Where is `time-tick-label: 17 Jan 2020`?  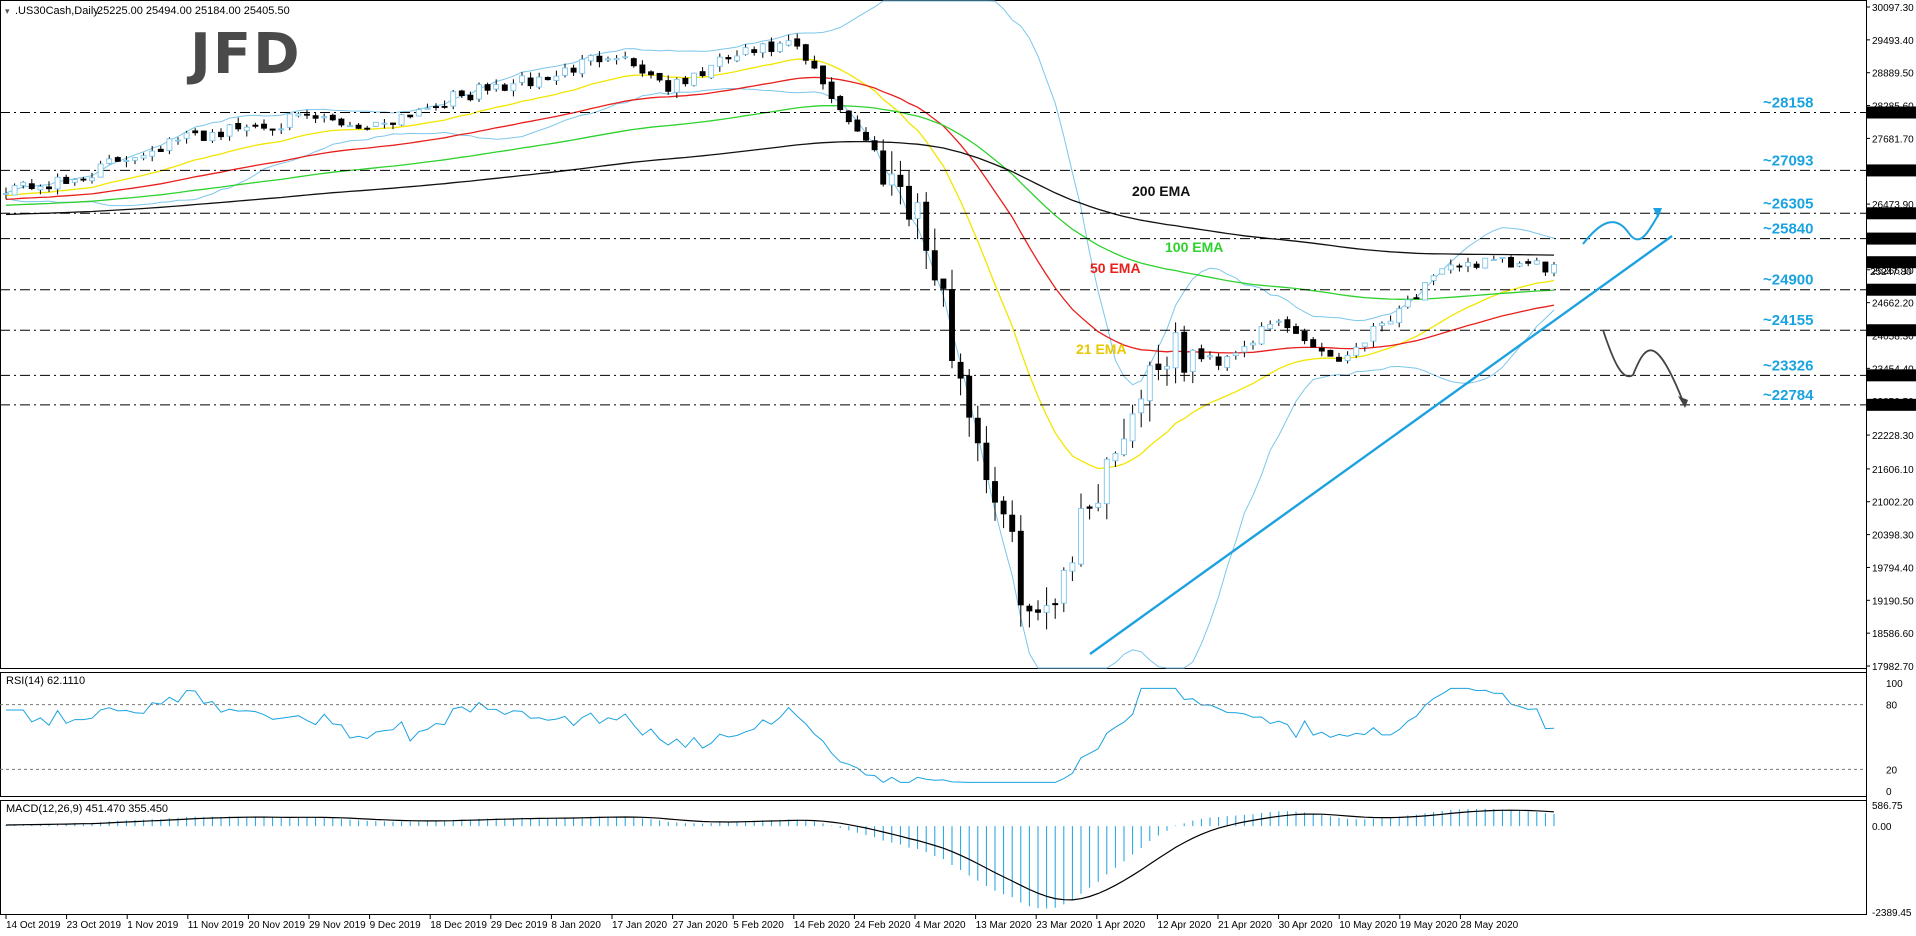 time-tick-label: 17 Jan 2020 is located at coordinates (639, 925).